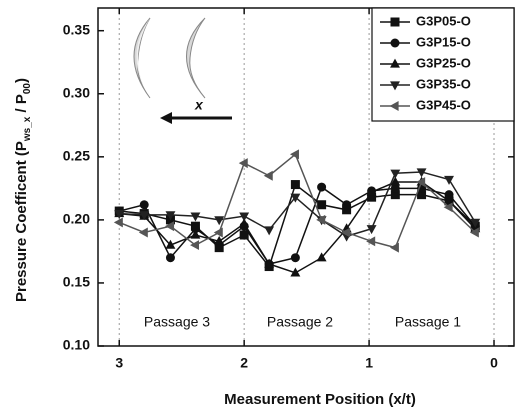  Describe the element at coordinates (443, 104) in the screenshot. I see `legend-label: G3P45-O` at that location.